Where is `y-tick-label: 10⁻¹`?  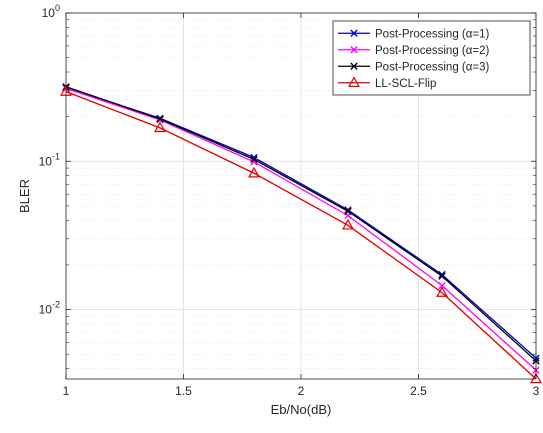 y-tick-label: 10⁻¹ is located at coordinates (49, 159).